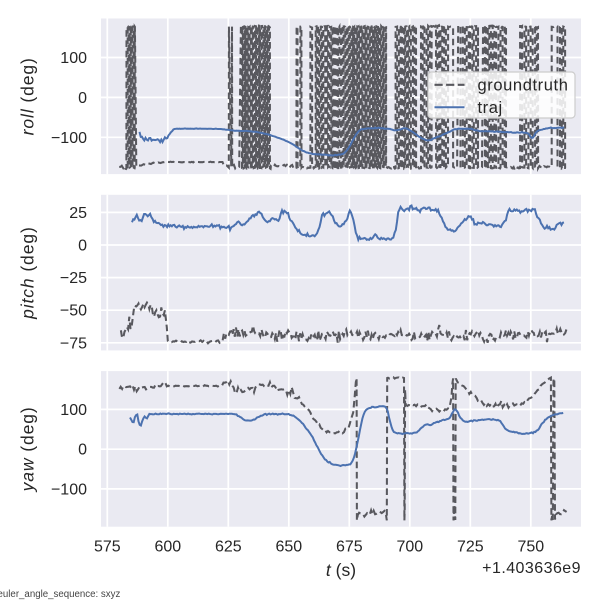  Describe the element at coordinates (523, 86) in the screenshot. I see `svg-text: groundtruth` at that location.